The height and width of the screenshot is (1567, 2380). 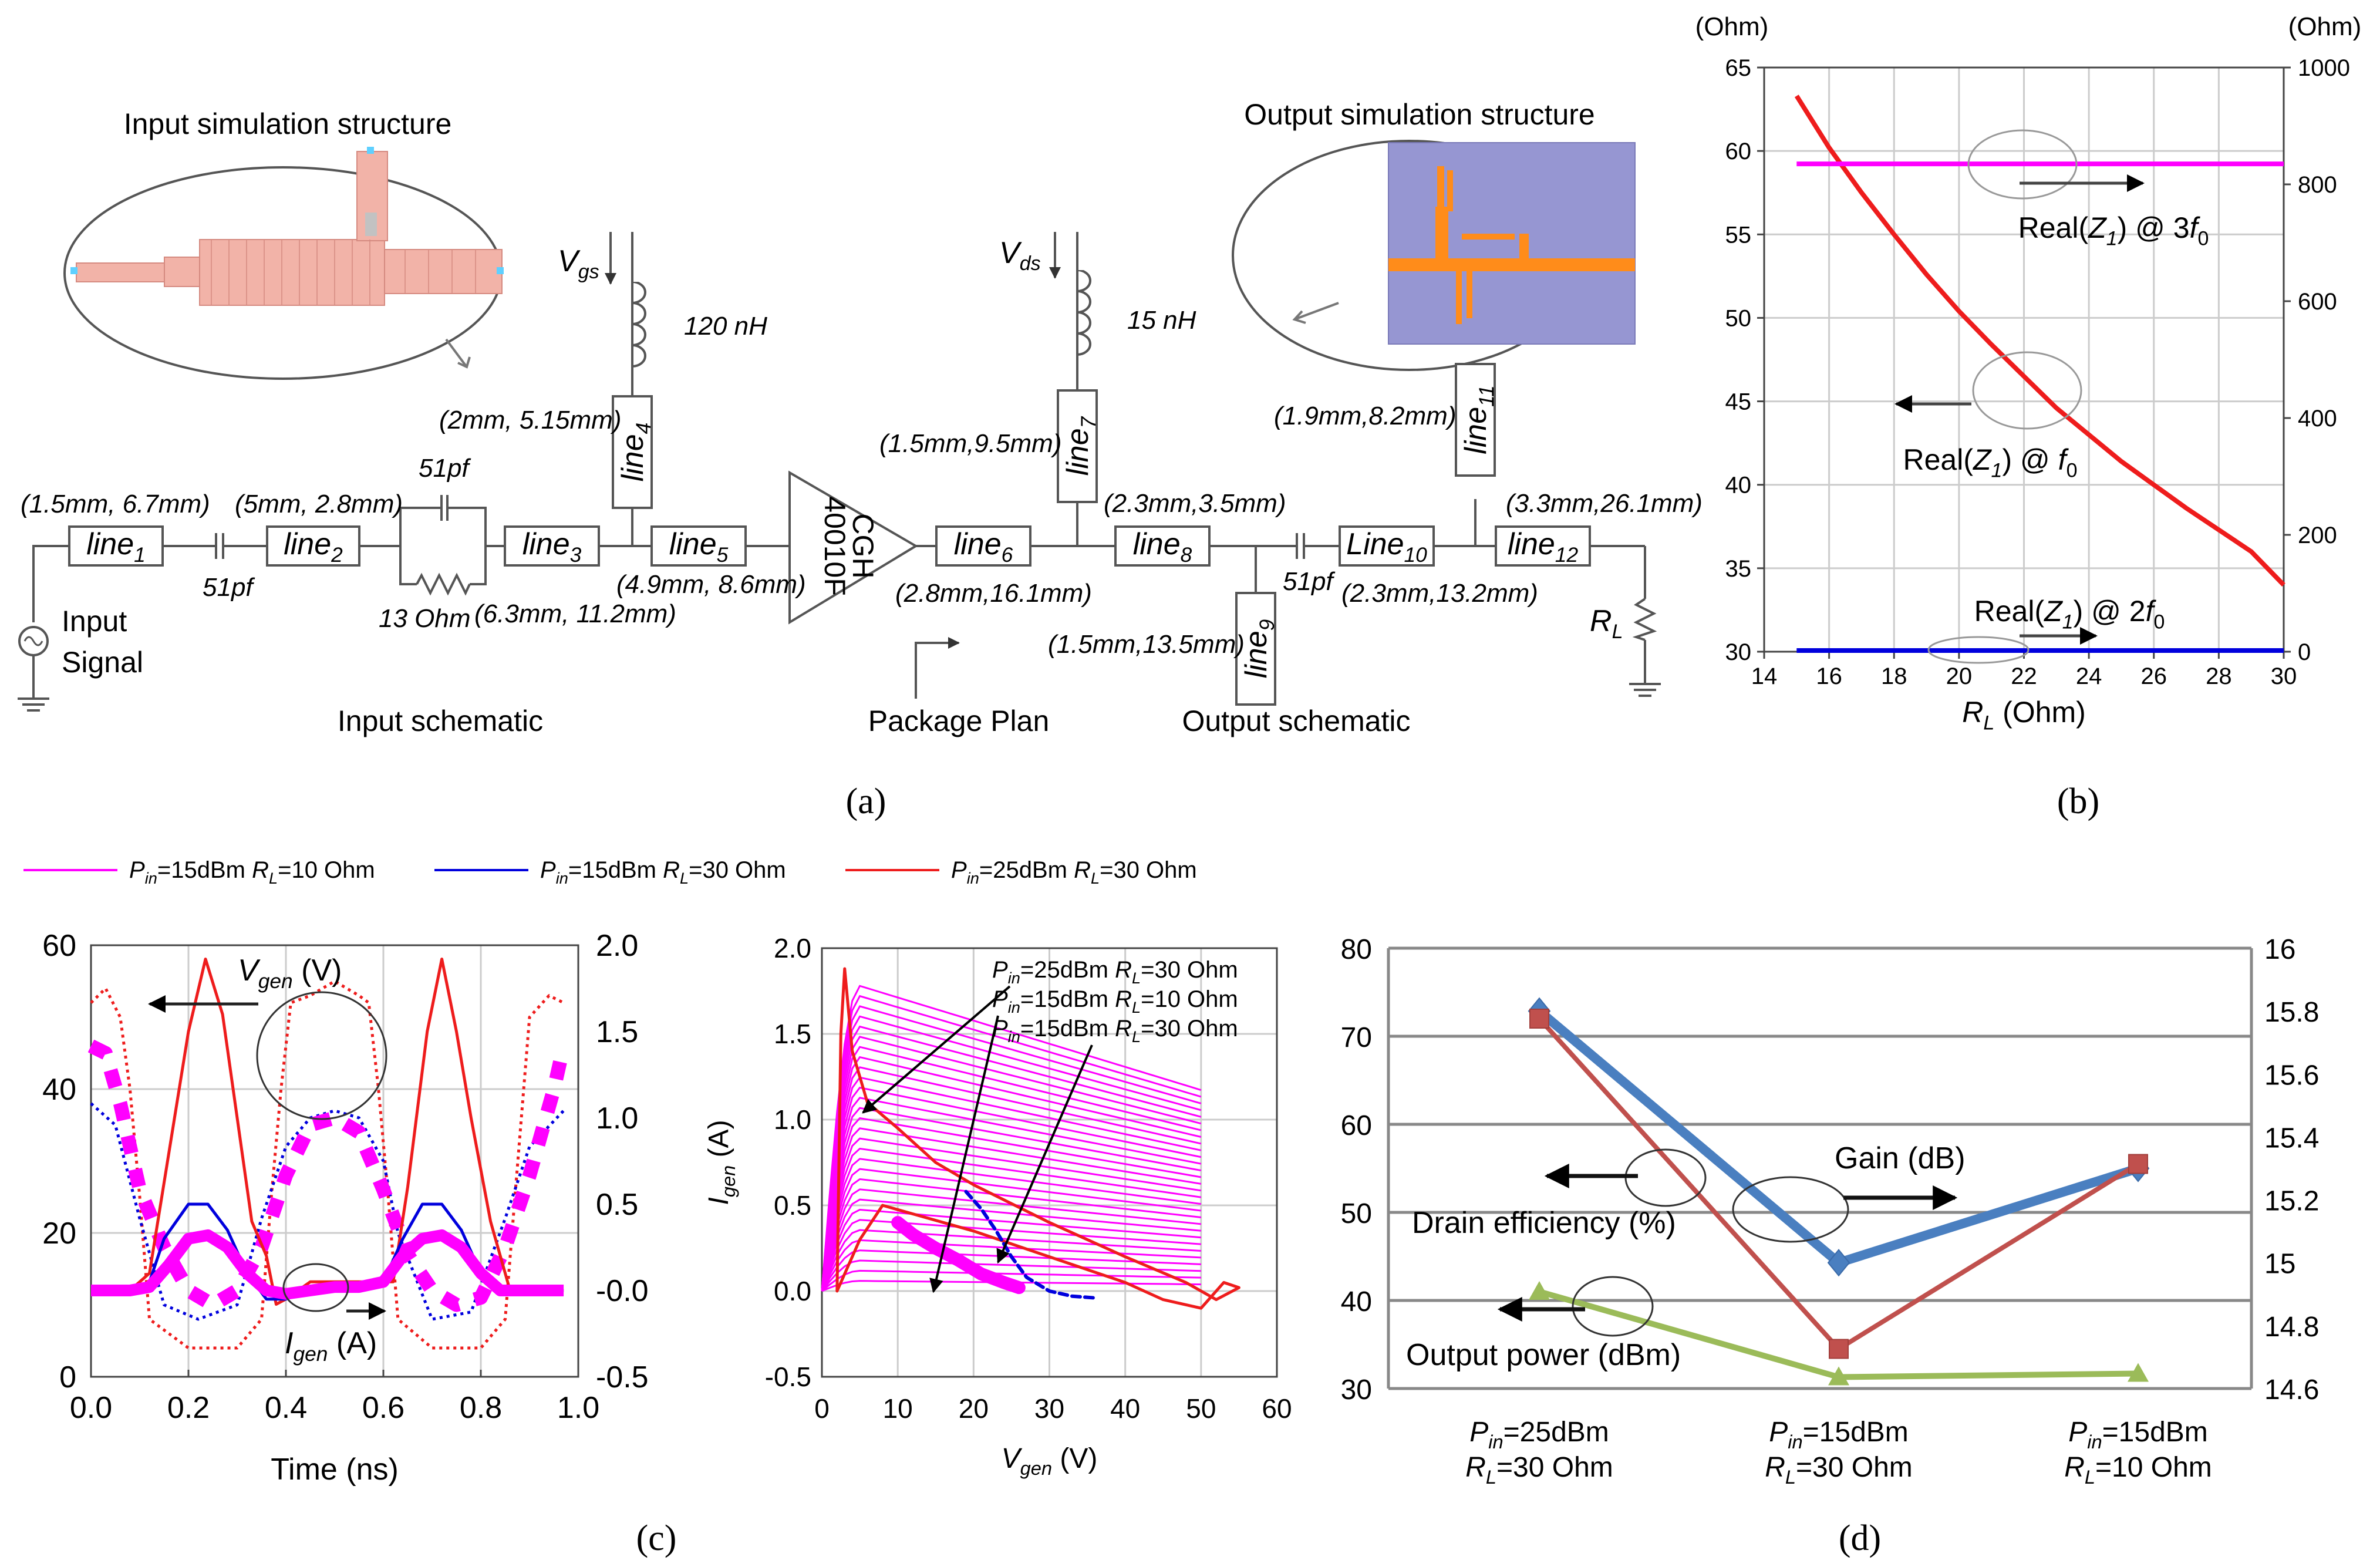 What do you see at coordinates (656, 1538) in the screenshot?
I see `panel-label-c: (c)` at bounding box center [656, 1538].